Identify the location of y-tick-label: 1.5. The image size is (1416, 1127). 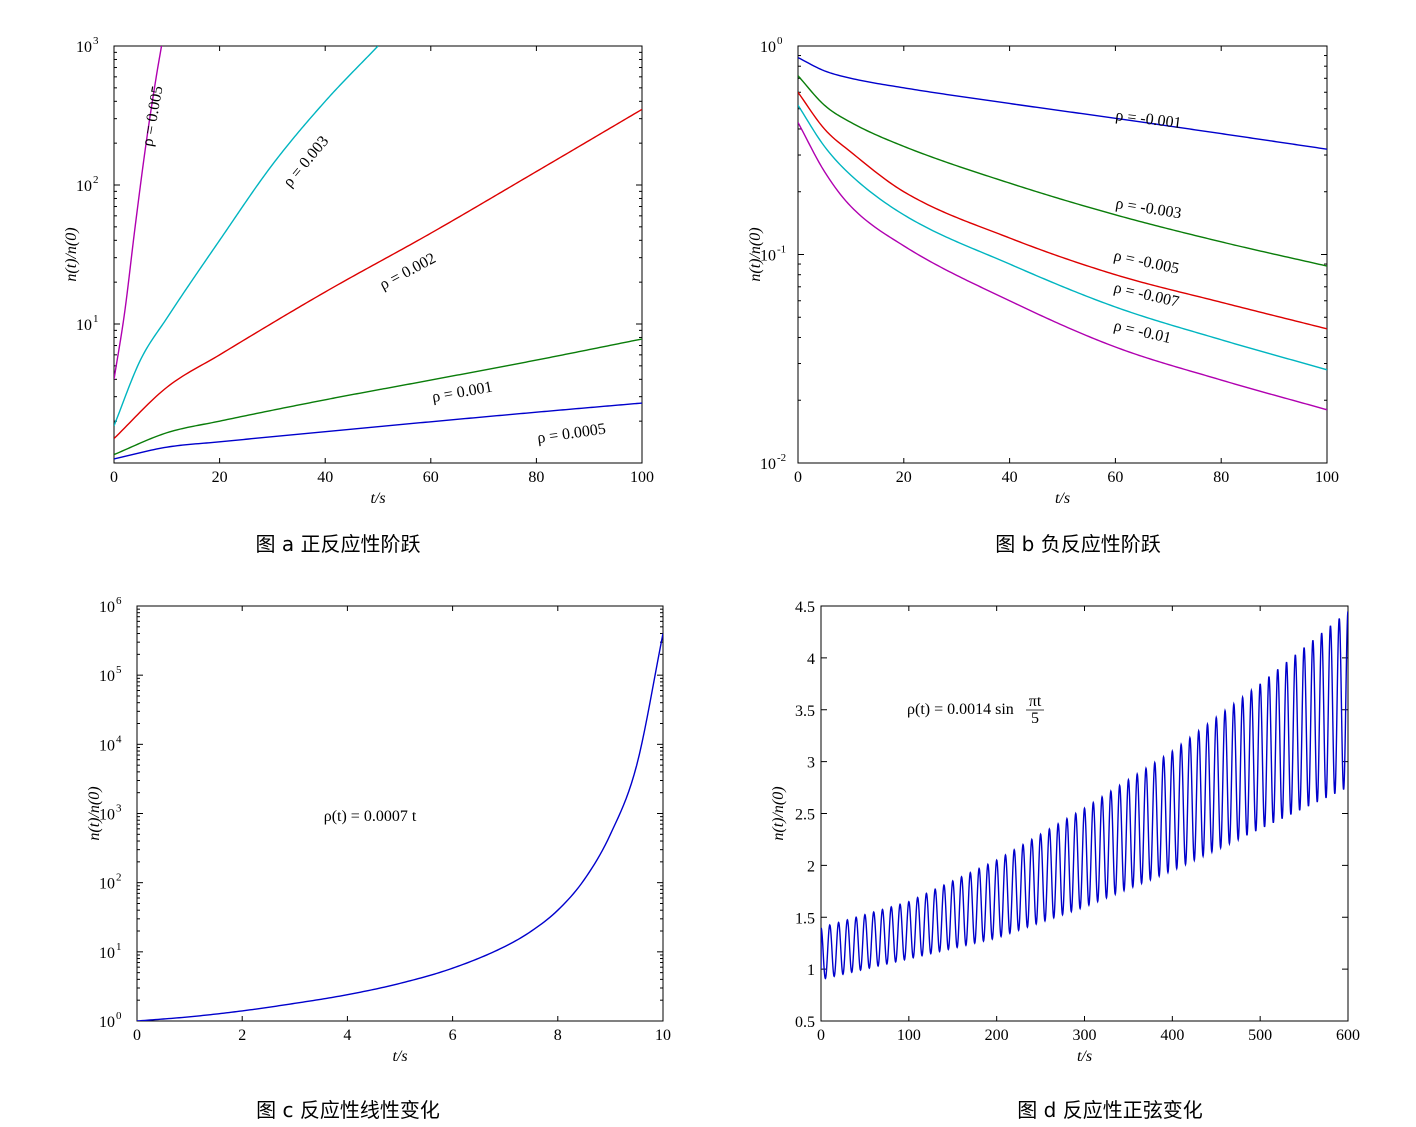
(805, 918).